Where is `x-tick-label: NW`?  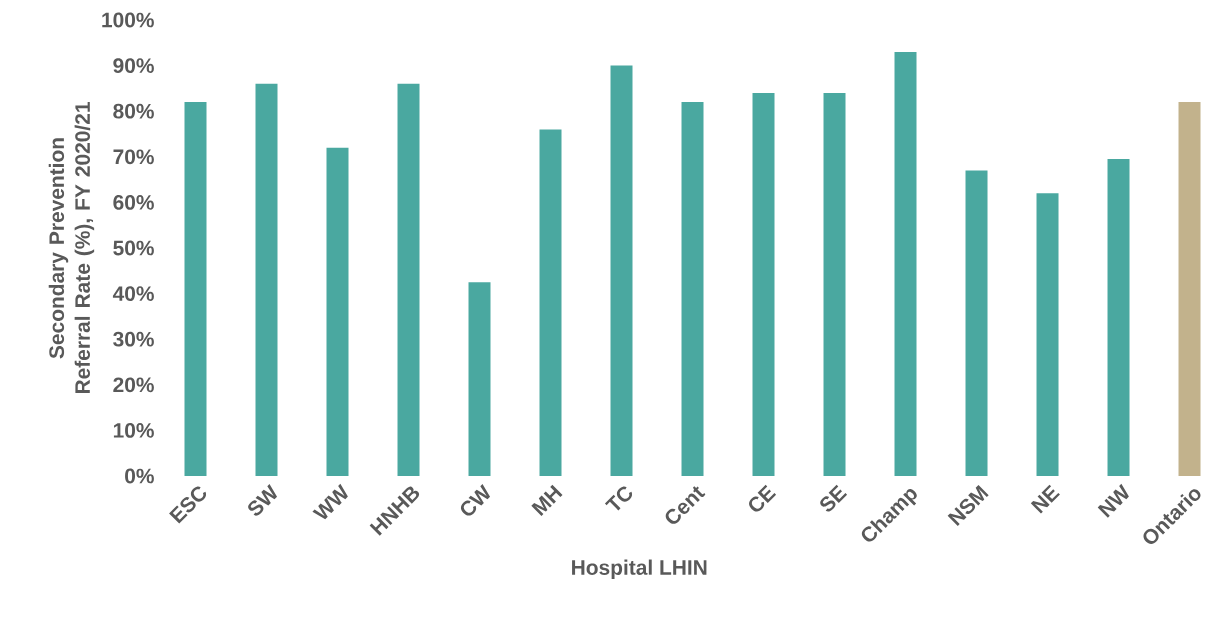
x-tick-label: NW is located at coordinates (1113, 500).